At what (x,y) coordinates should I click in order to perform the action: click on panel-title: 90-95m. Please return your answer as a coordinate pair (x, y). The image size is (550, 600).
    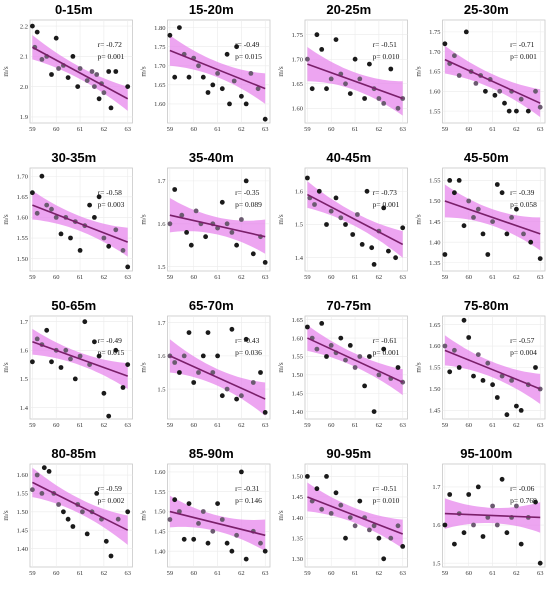
    Looking at the image, I should click on (348, 453).